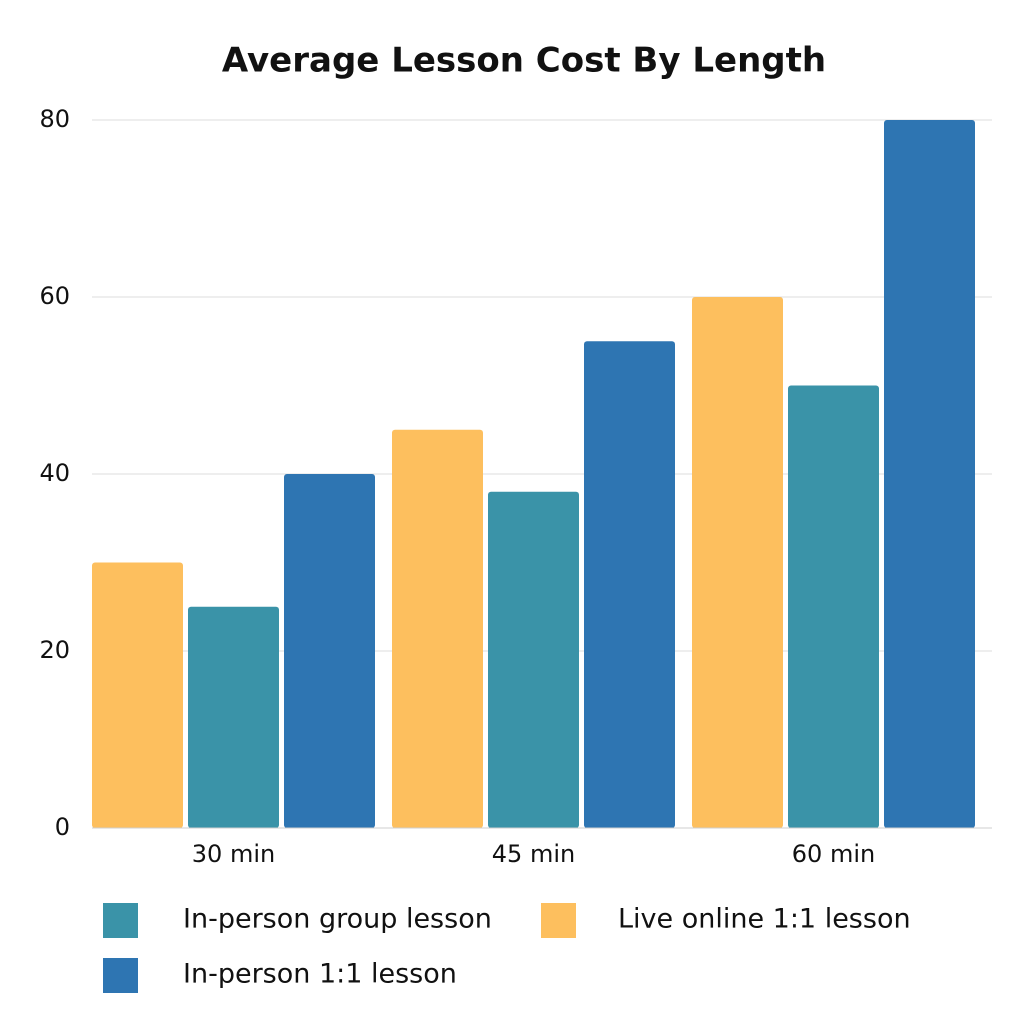  What do you see at coordinates (533, 854) in the screenshot?
I see `x-tick-label: 45 min` at bounding box center [533, 854].